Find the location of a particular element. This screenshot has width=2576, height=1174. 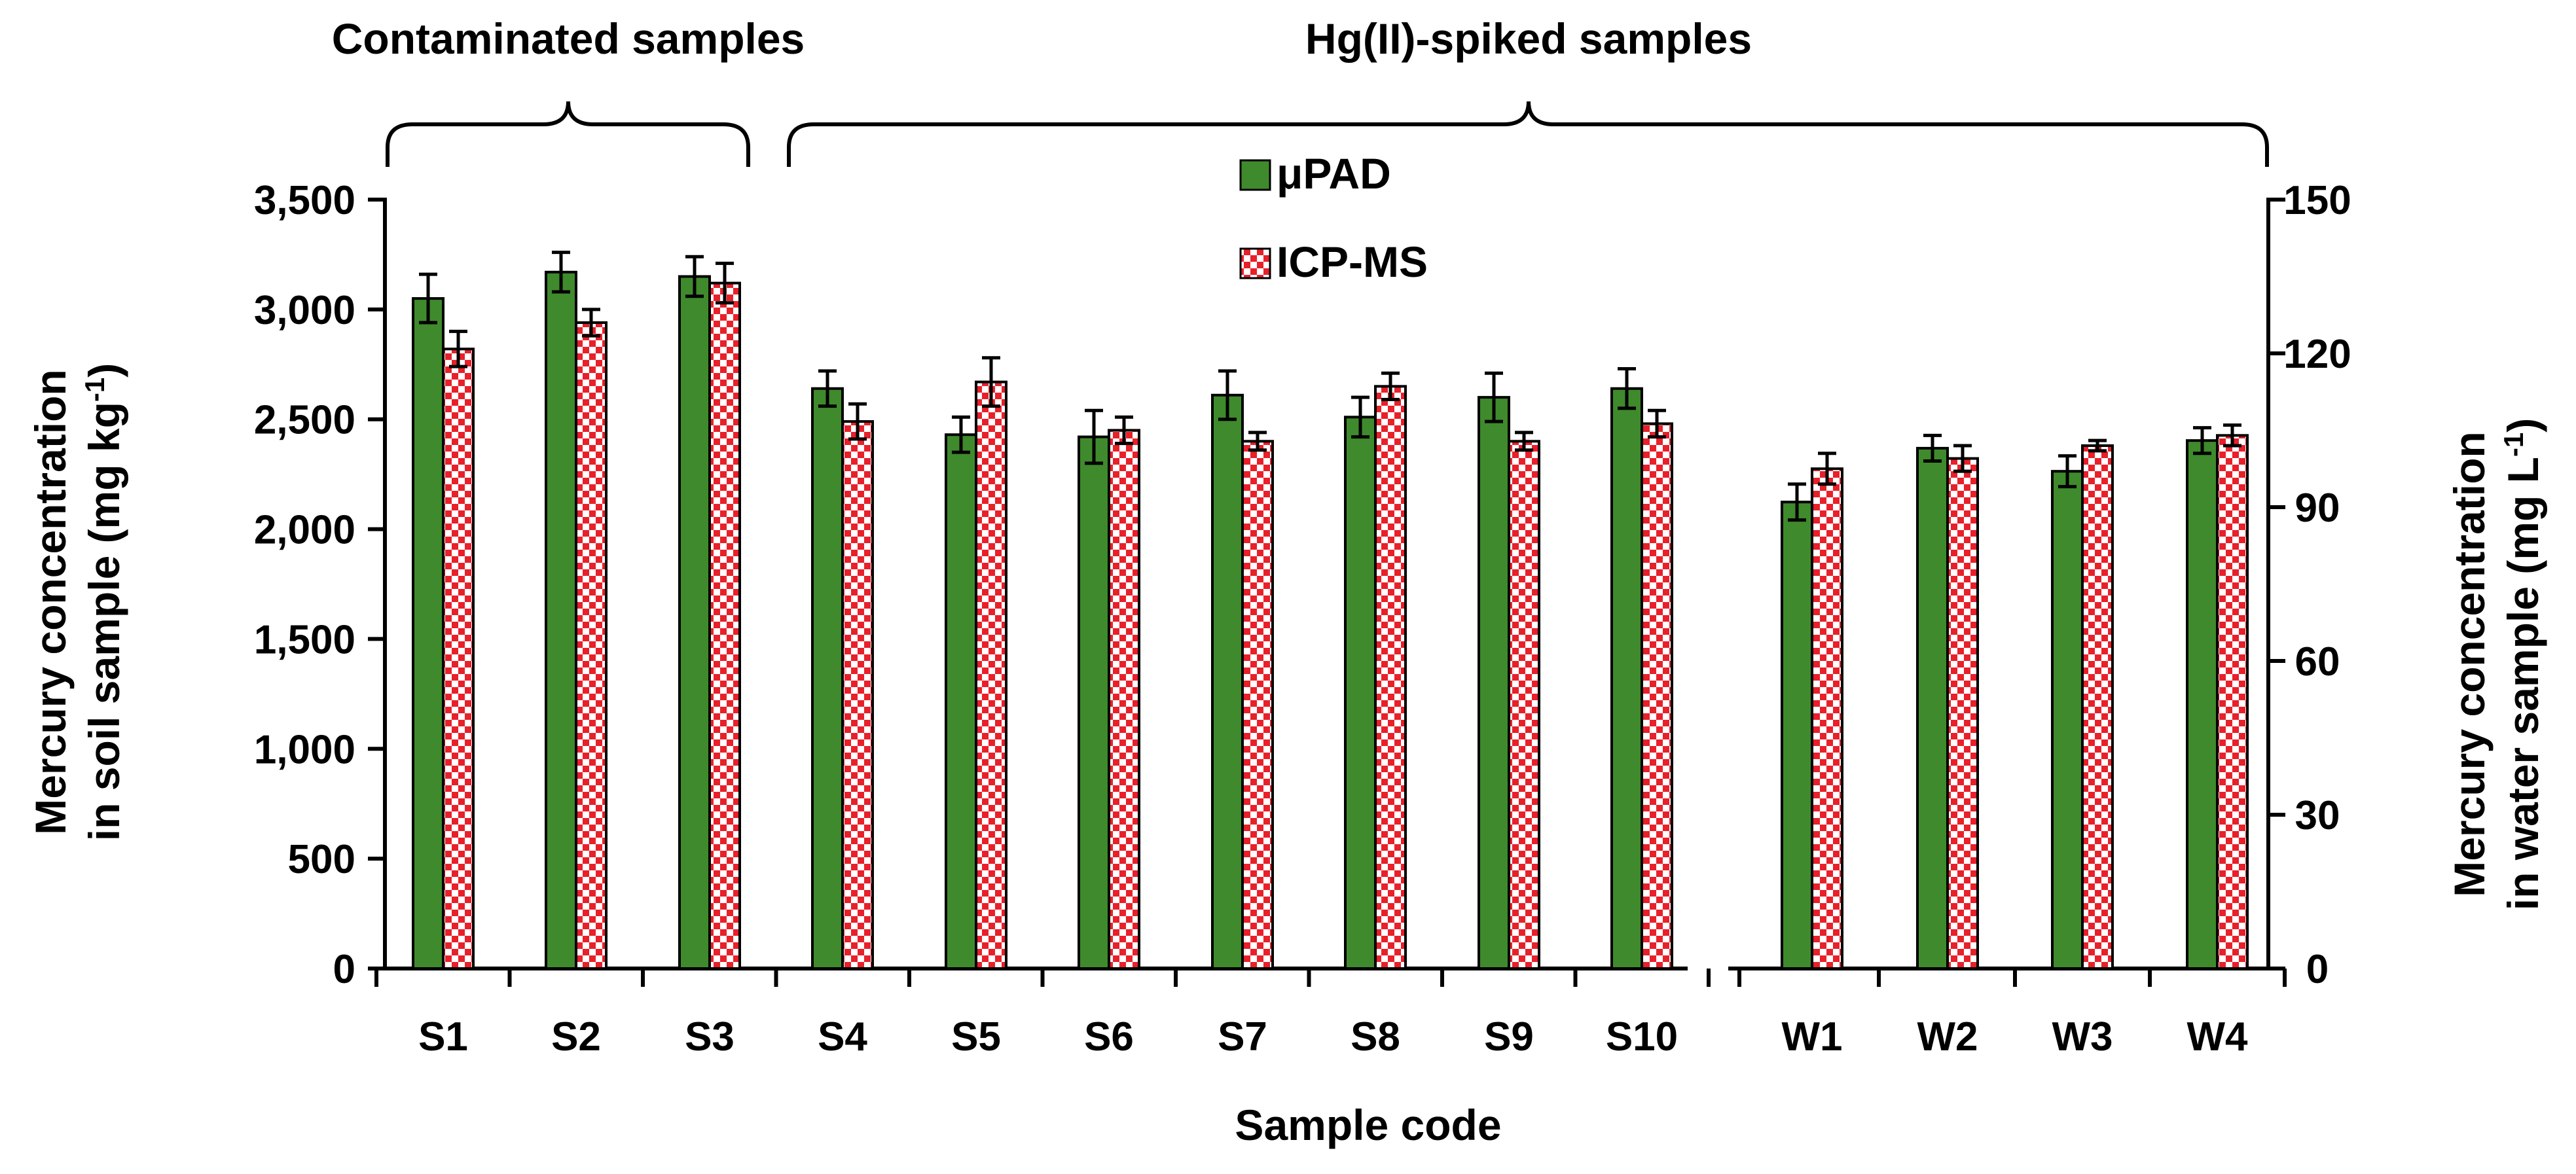

x-tick-label: S7 is located at coordinates (1242, 1036).